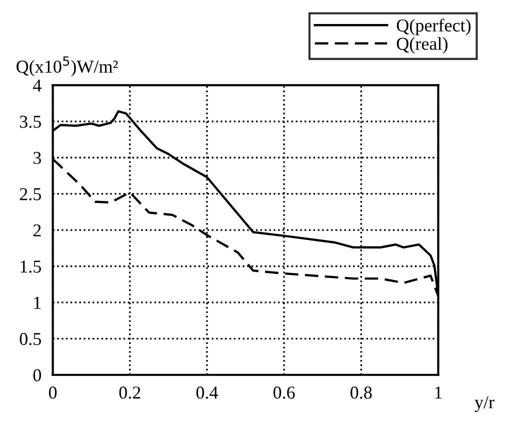 This screenshot has height=426, width=528. Describe the element at coordinates (422, 45) in the screenshot. I see `legend-label: Q(real)` at that location.